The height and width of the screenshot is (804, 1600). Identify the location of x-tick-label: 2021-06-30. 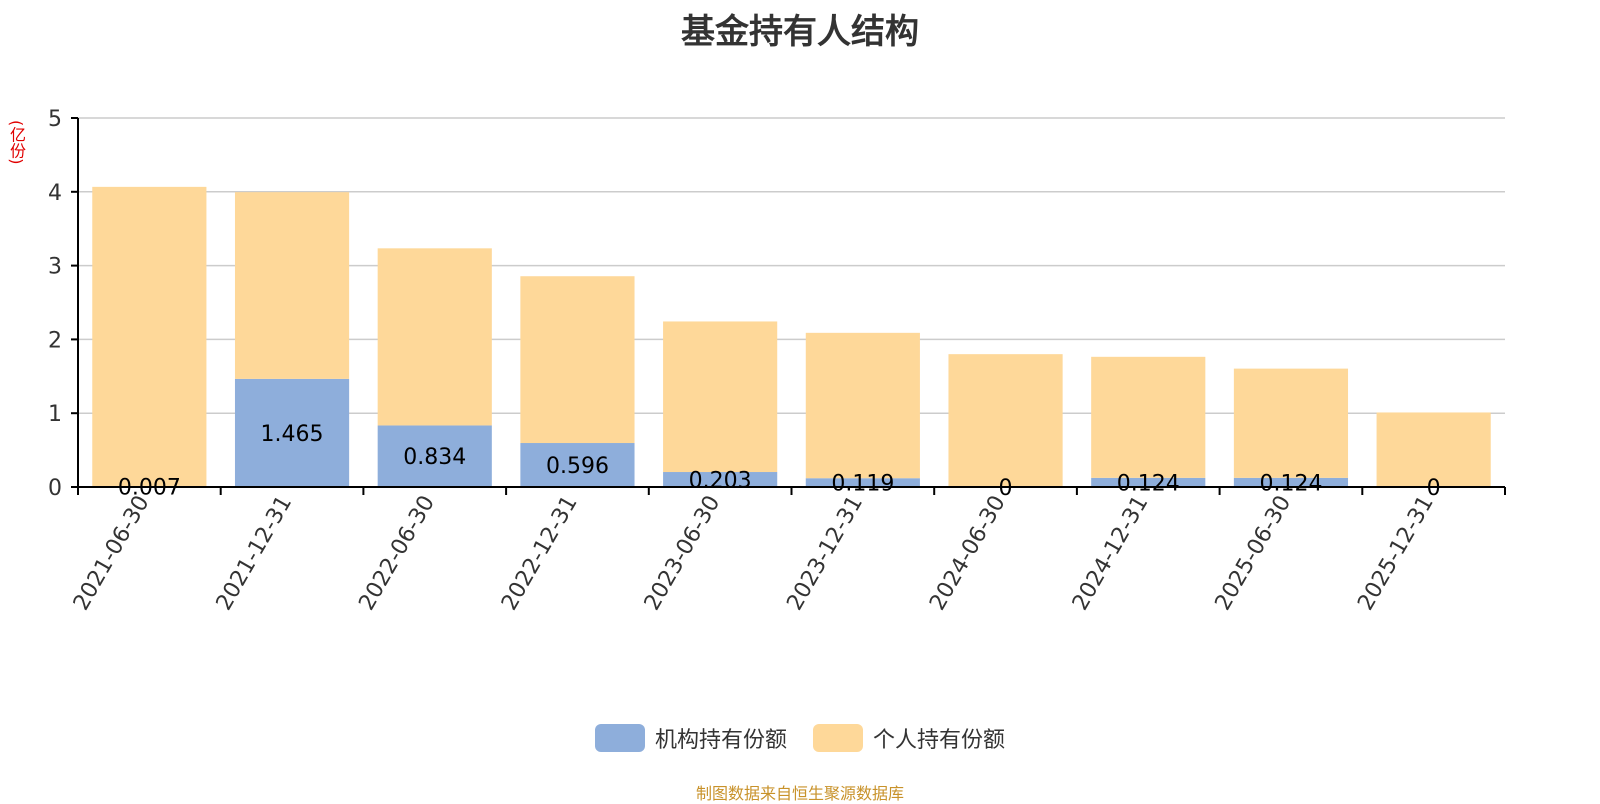
(112, 553).